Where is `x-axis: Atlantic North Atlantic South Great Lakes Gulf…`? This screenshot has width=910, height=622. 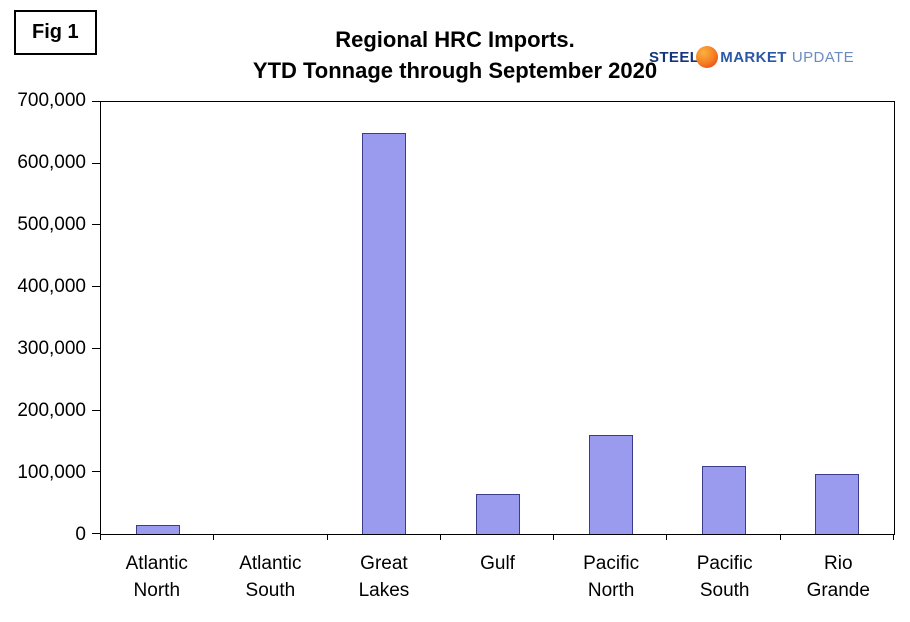 x-axis: Atlantic North Atlantic South Great Lakes Gulf… is located at coordinates (497, 577).